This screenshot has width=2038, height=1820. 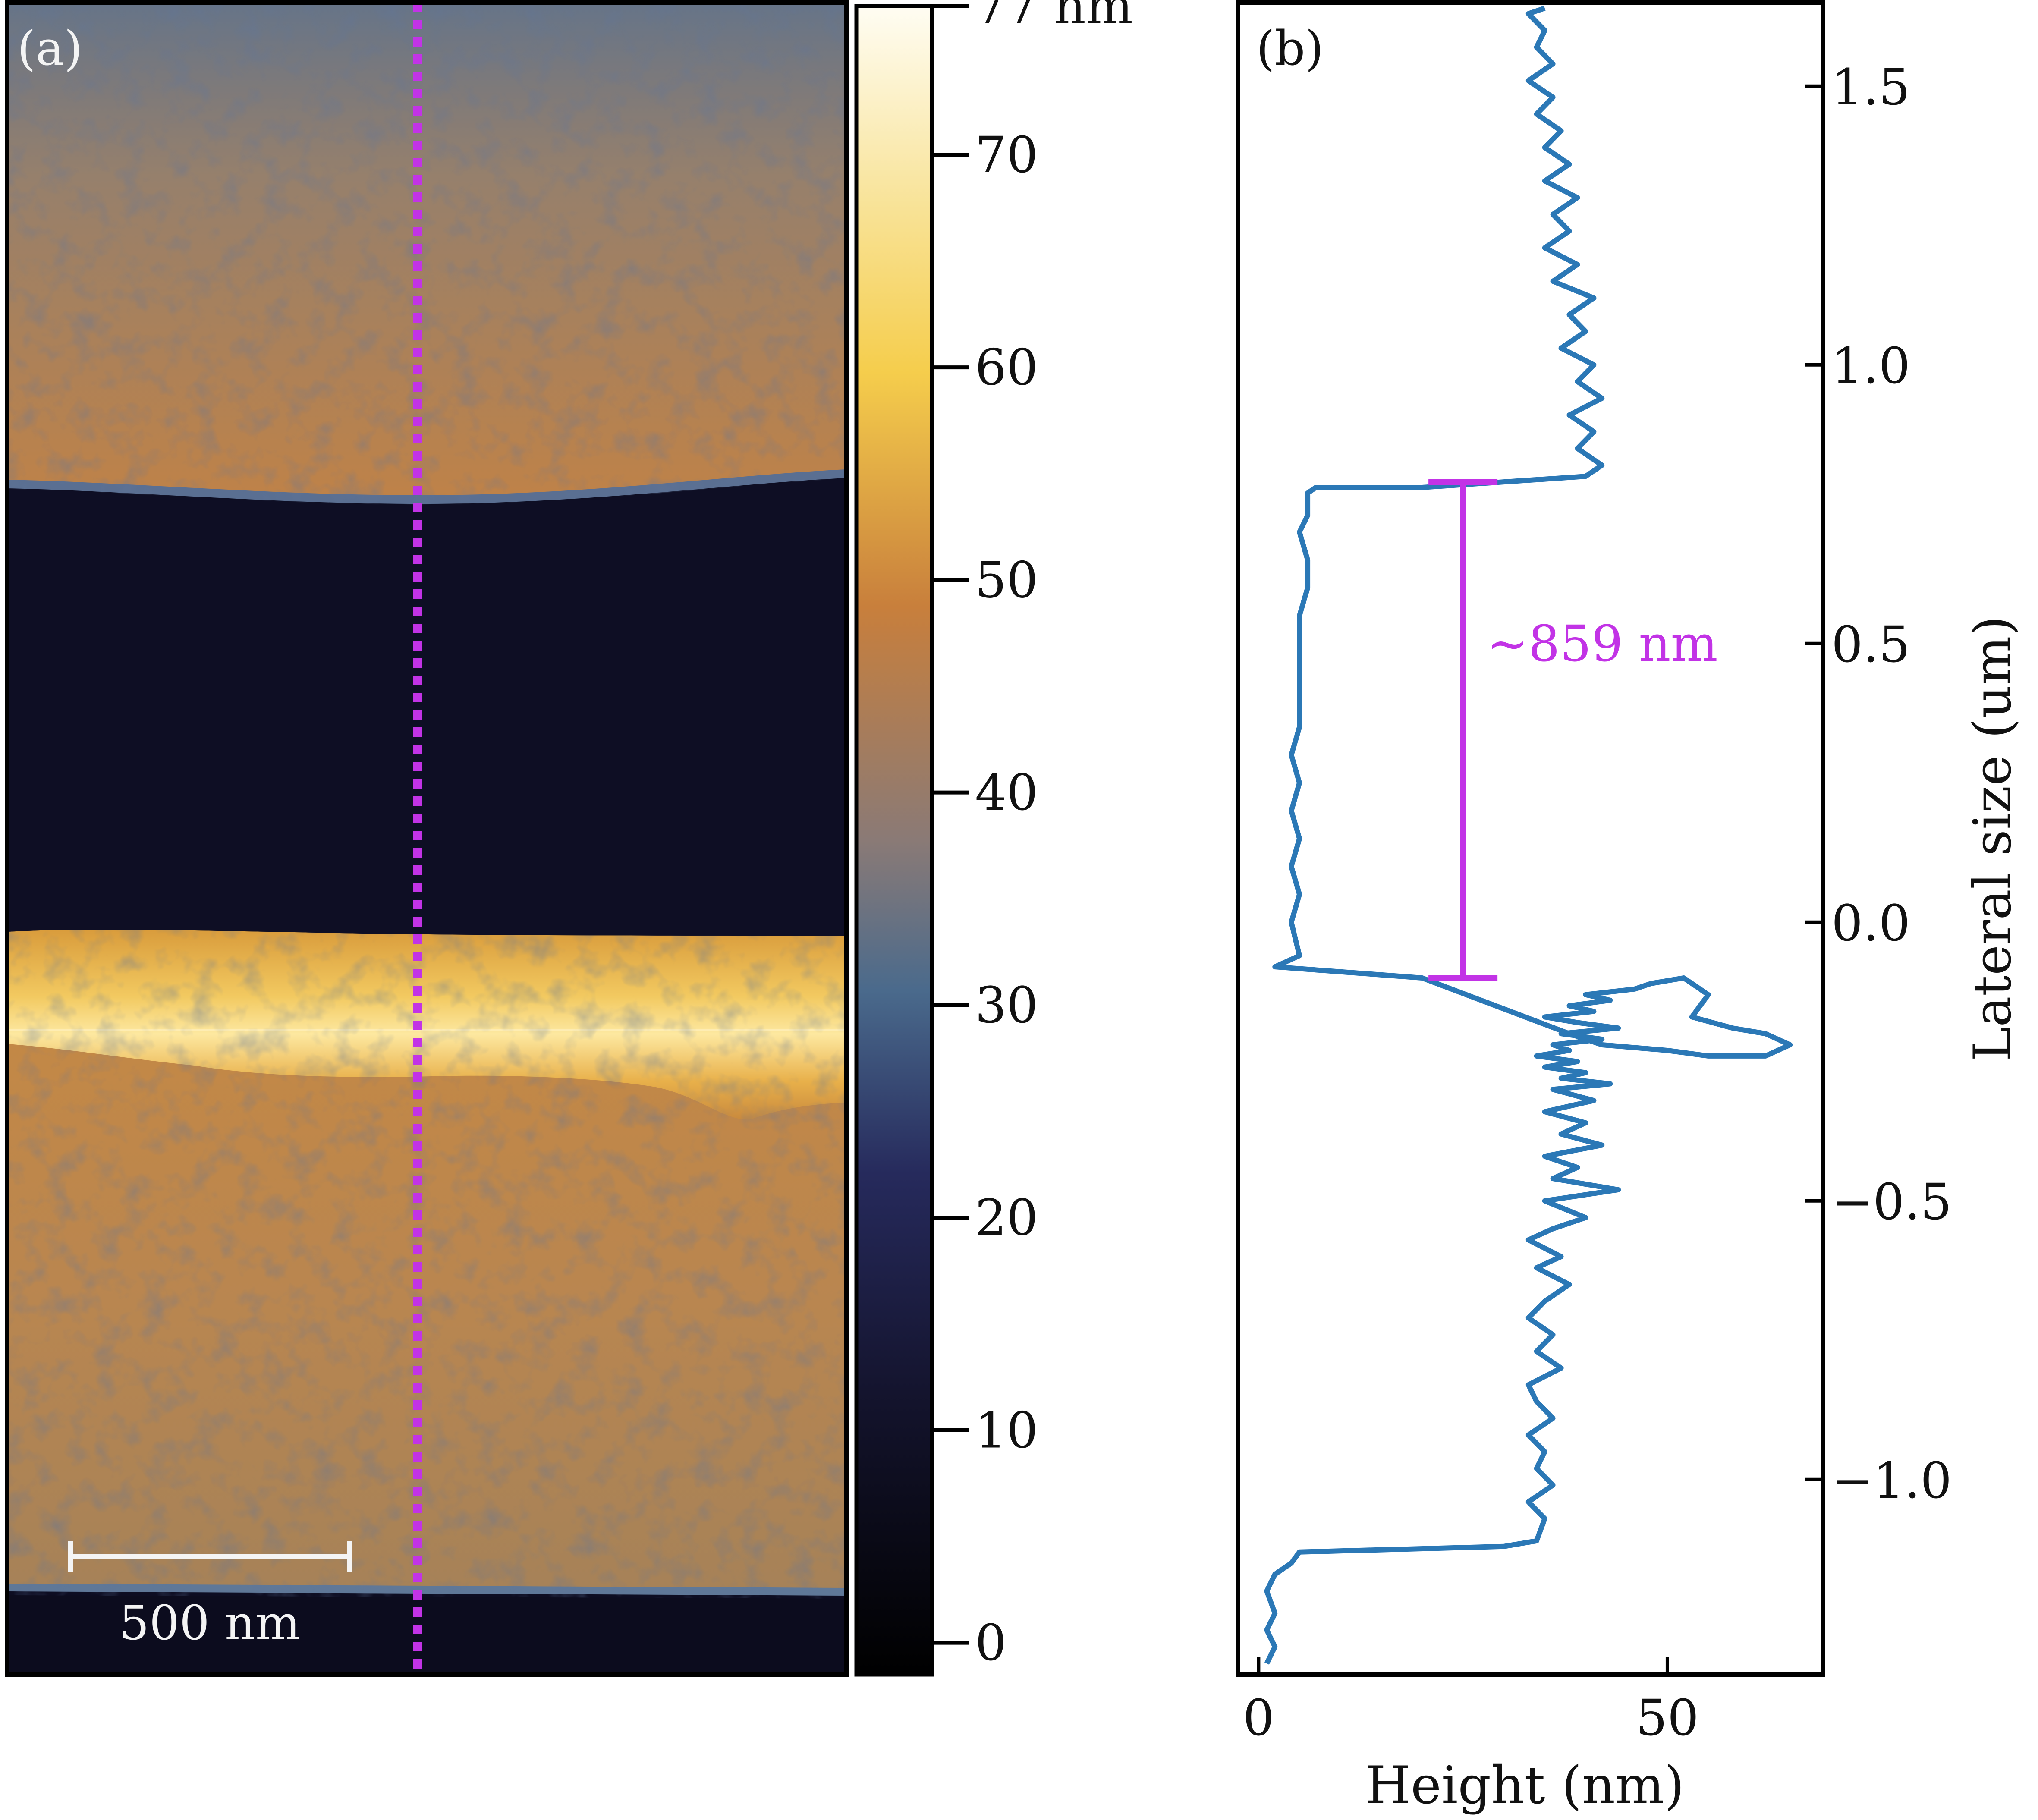 I want to click on colorbar-gradient, so click(x=894, y=841).